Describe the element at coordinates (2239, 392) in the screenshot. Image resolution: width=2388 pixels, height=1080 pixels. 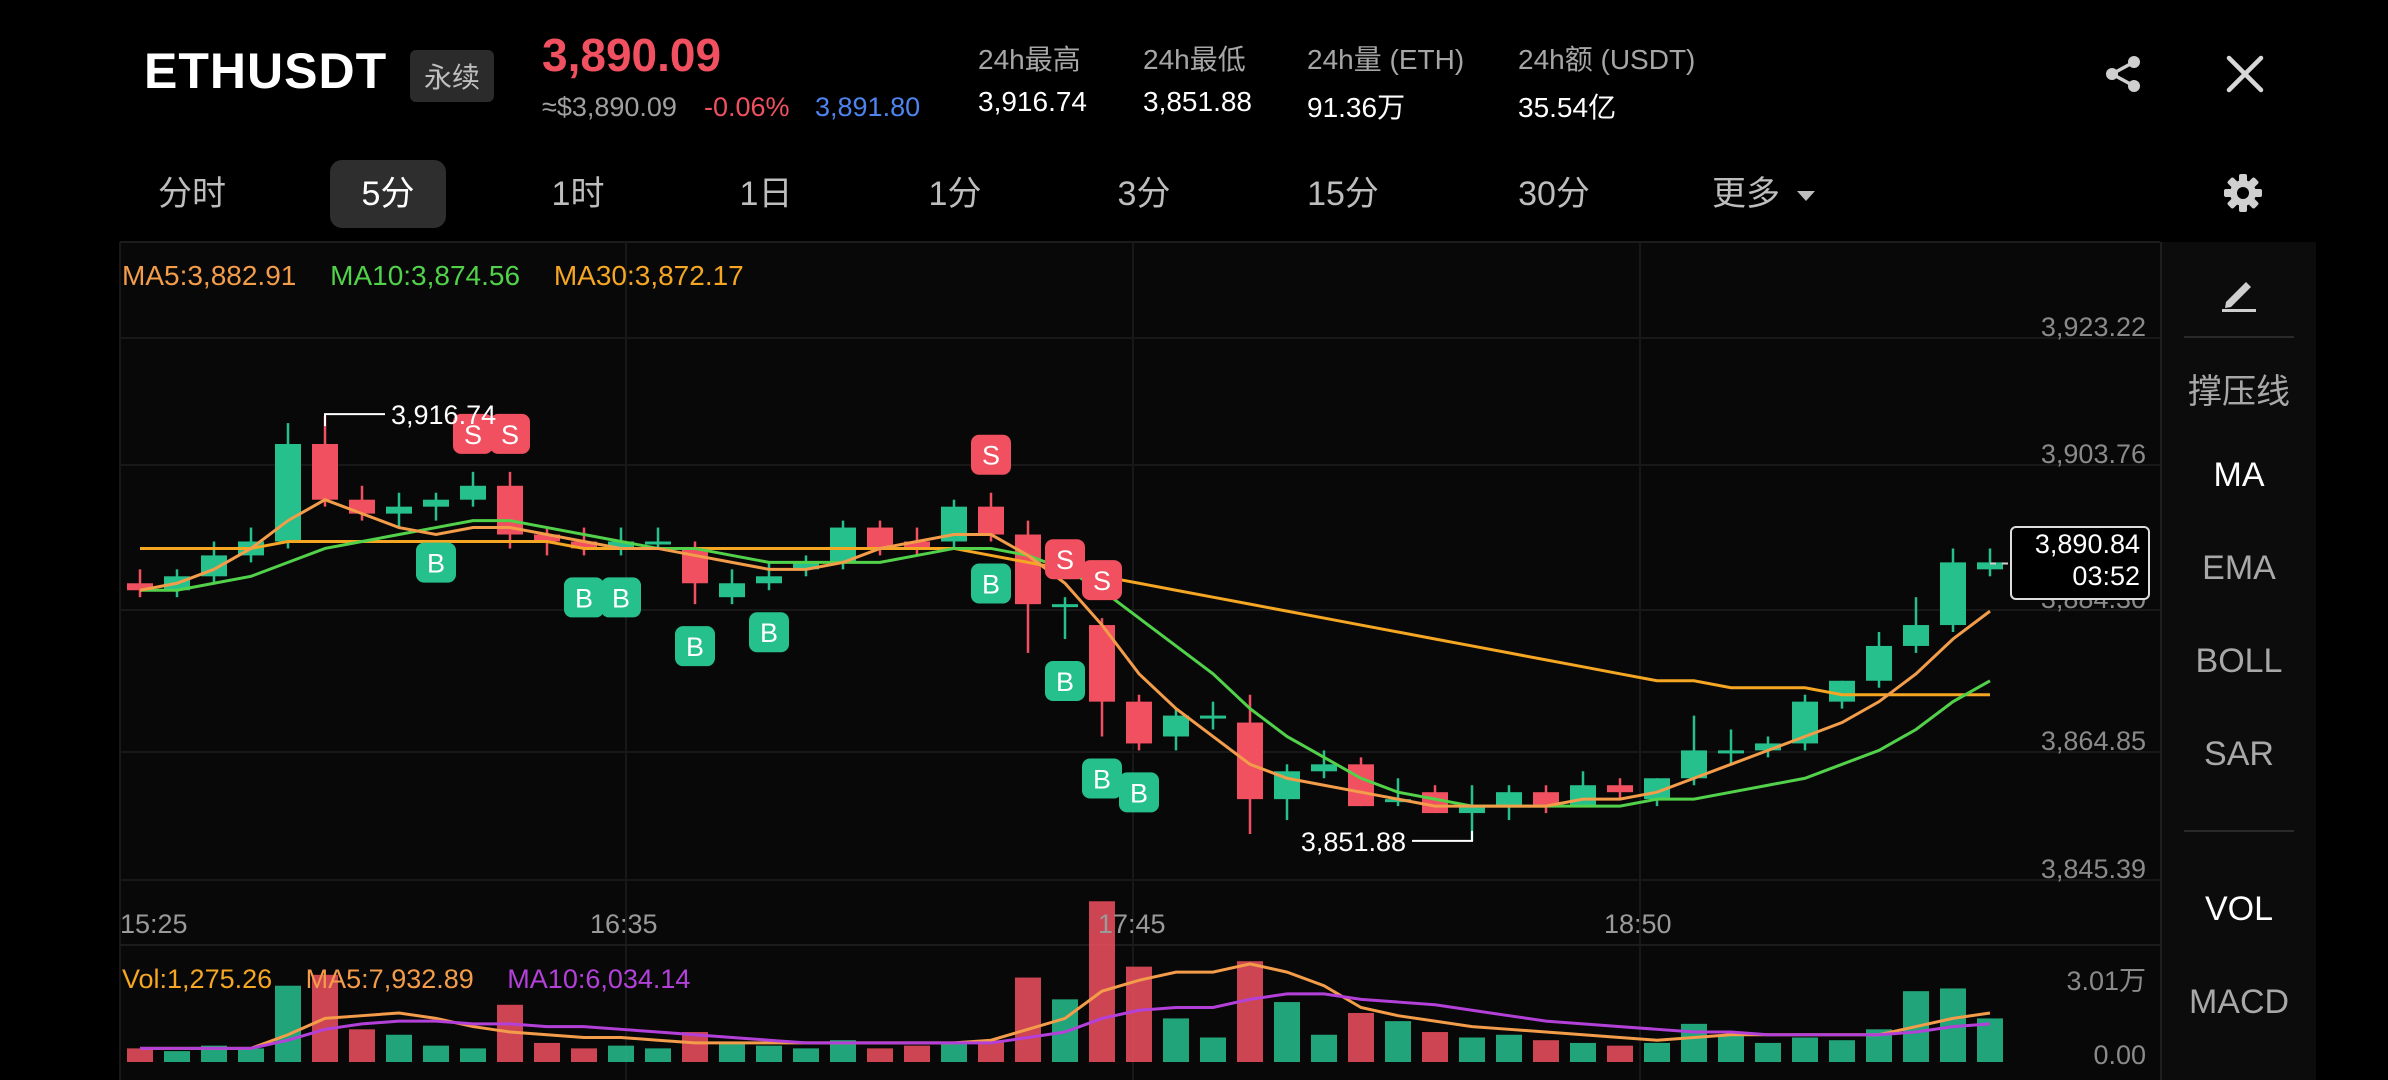
I see `side-item-support-resistance: 撑压线` at that location.